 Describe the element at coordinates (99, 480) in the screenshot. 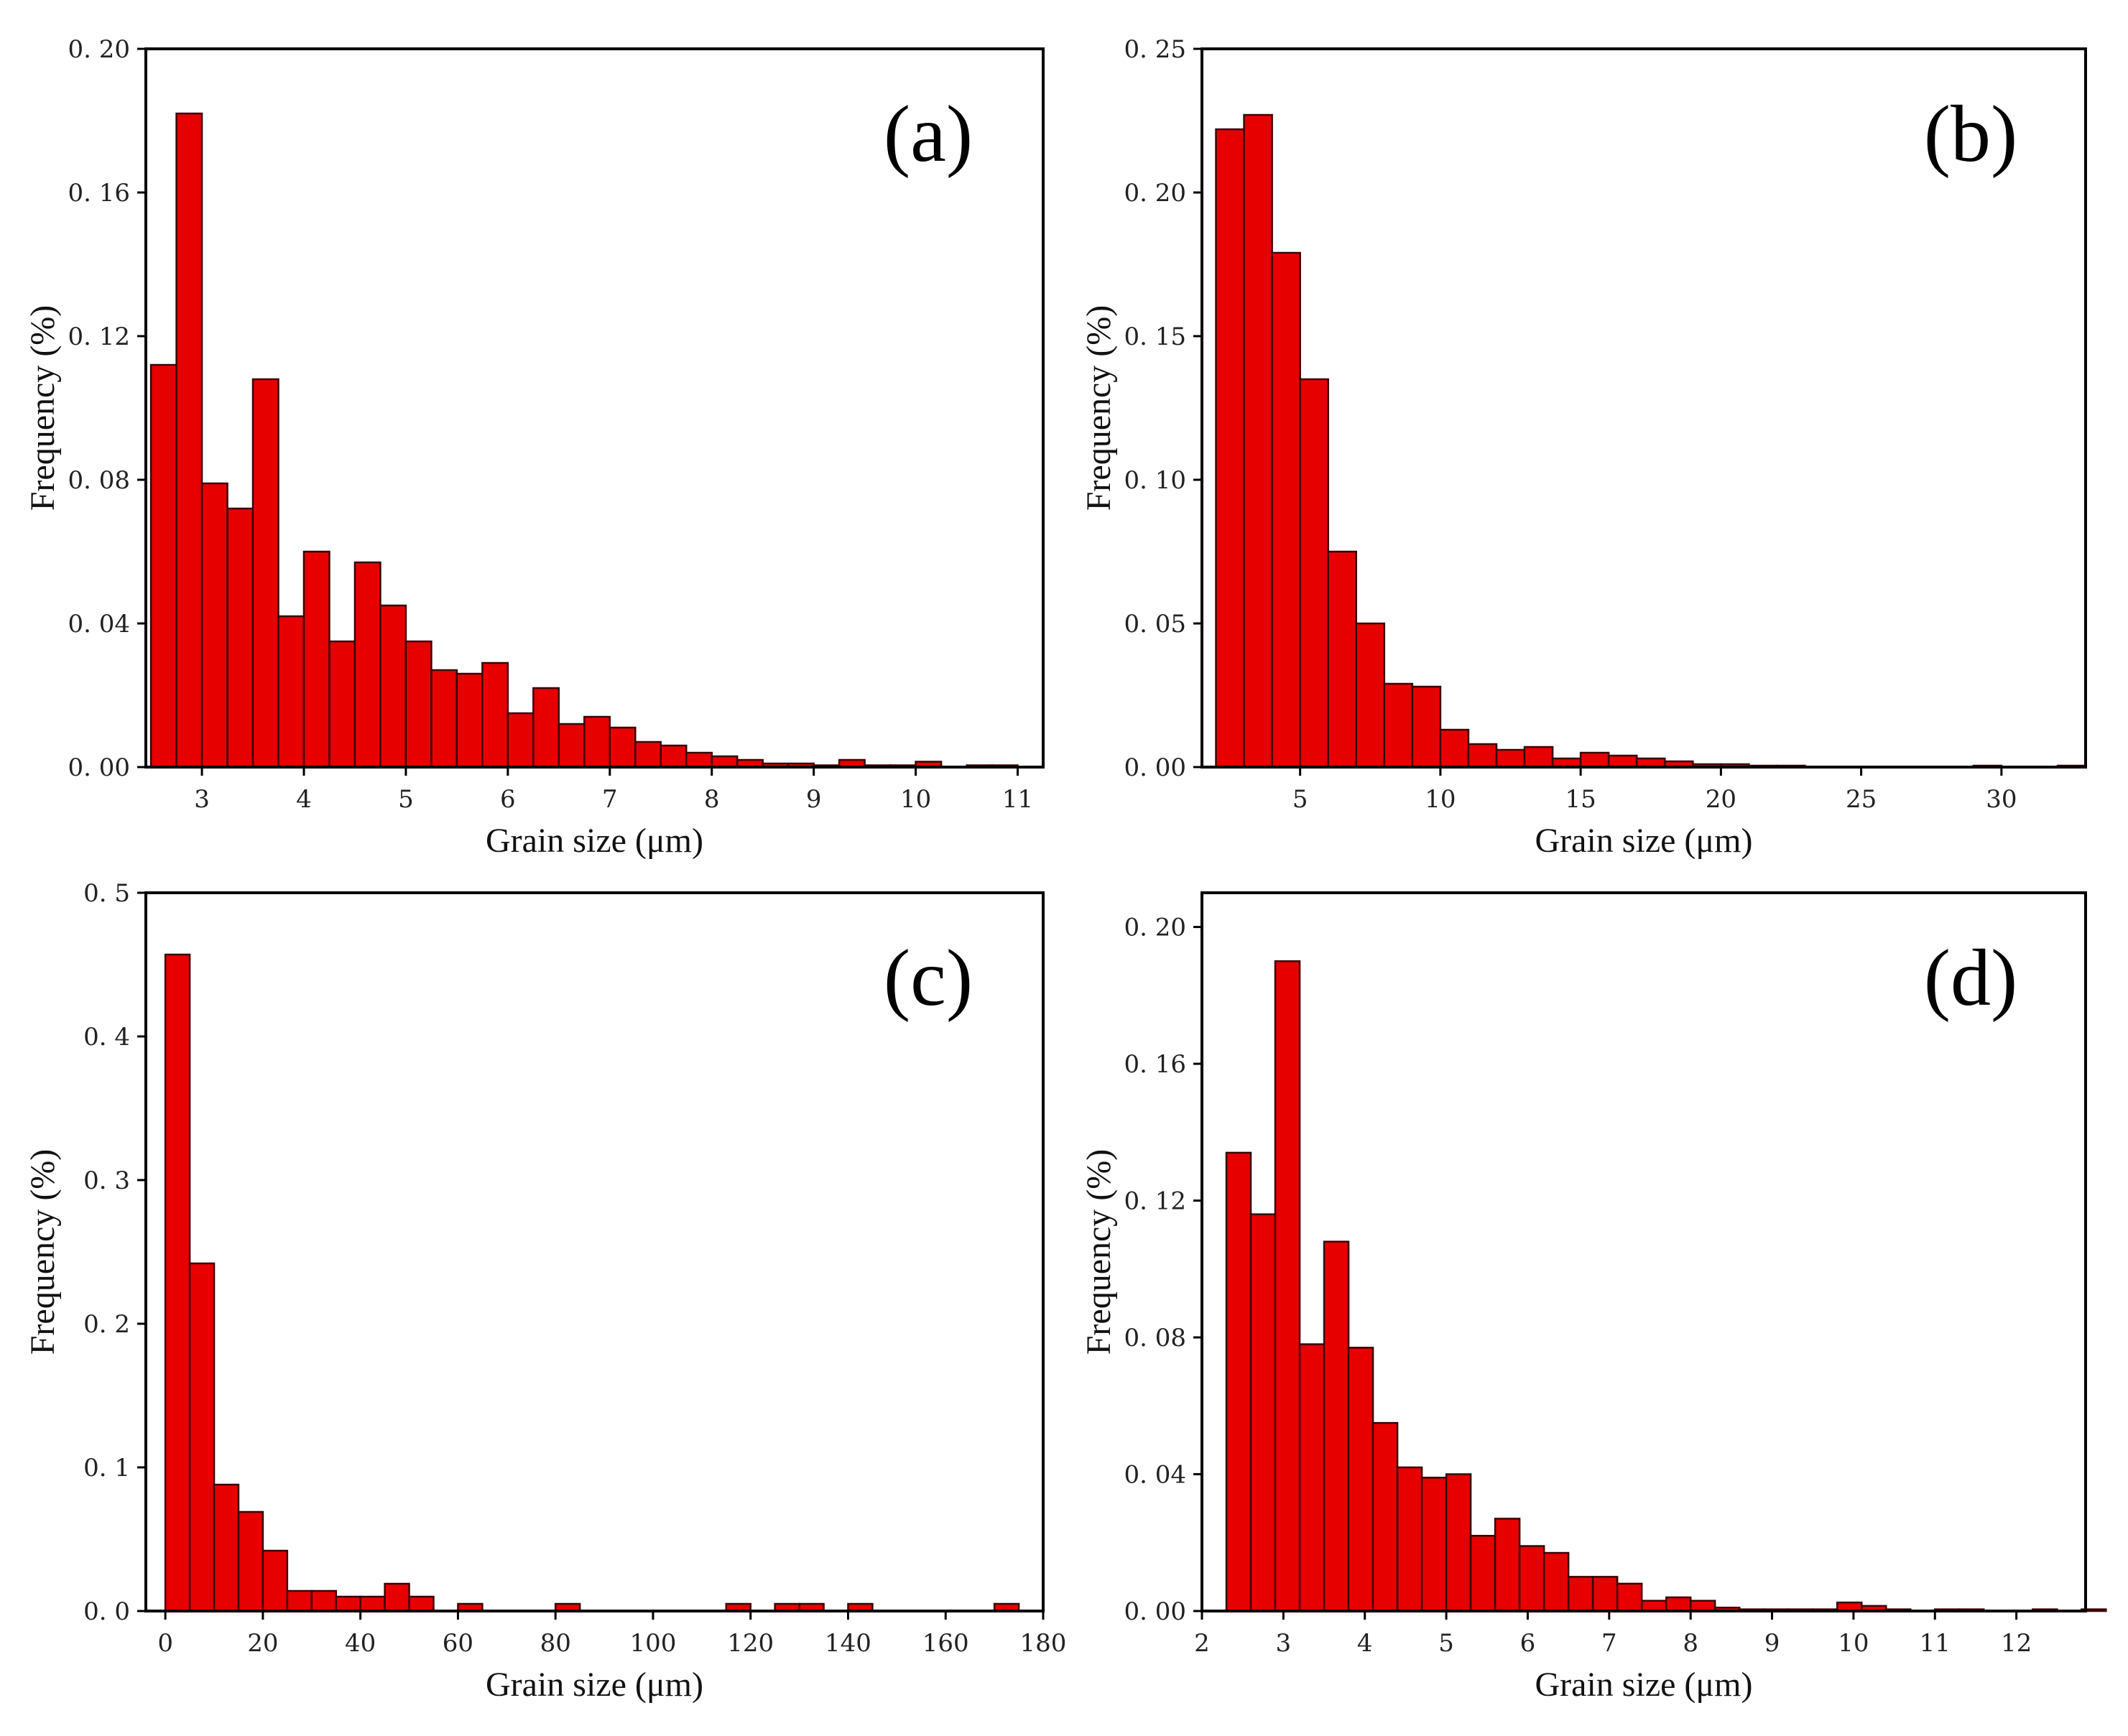

I see `panel-a-y-tick-label: 0. 08` at that location.